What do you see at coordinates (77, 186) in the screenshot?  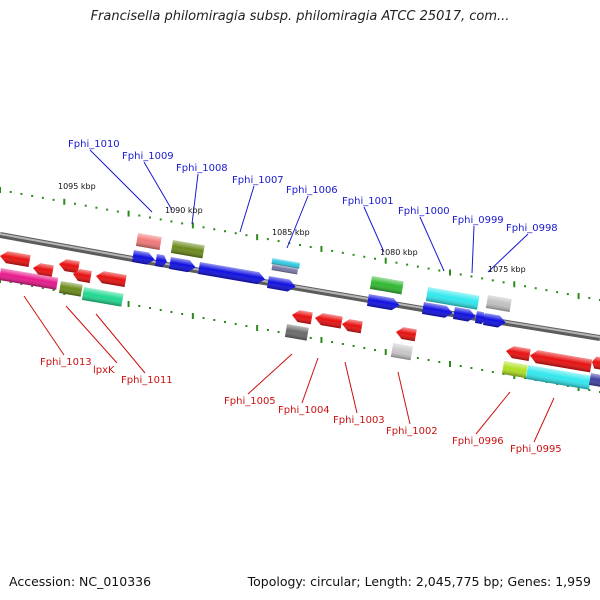 I see `kbp-marker-label: 1095 kbp` at bounding box center [77, 186].